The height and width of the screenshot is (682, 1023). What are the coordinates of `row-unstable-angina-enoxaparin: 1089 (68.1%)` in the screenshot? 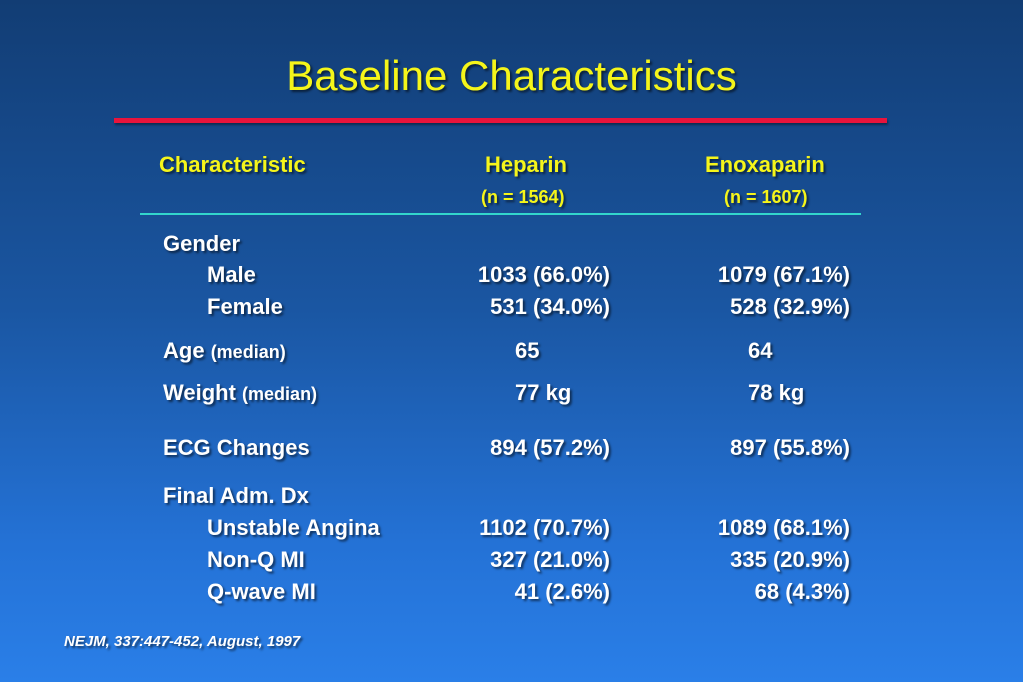 It's located at (783, 527).